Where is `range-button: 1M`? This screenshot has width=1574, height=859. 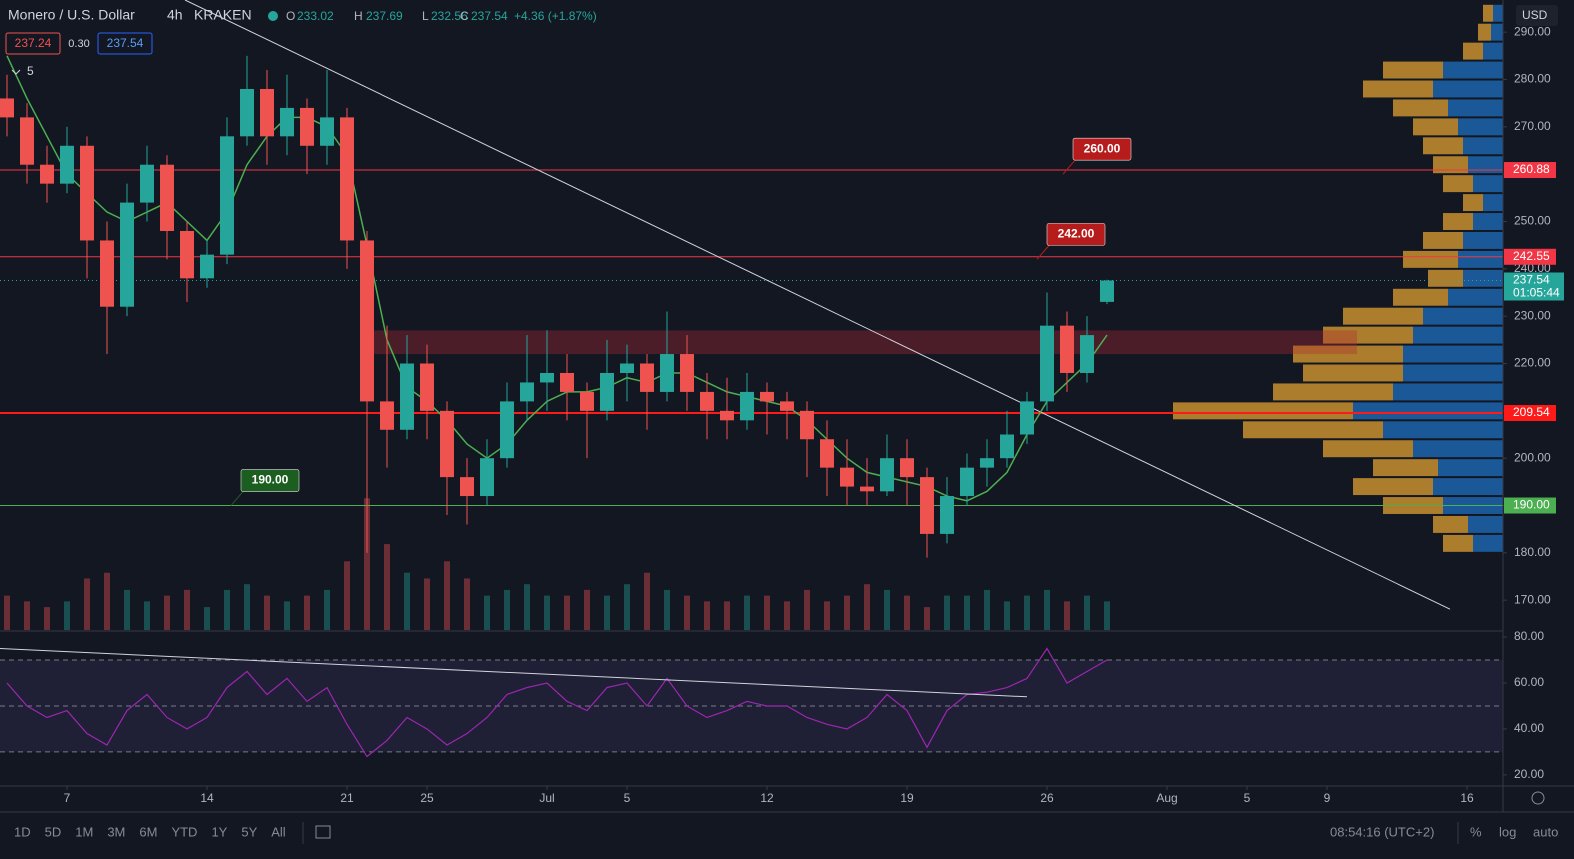 range-button: 1M is located at coordinates (84, 831).